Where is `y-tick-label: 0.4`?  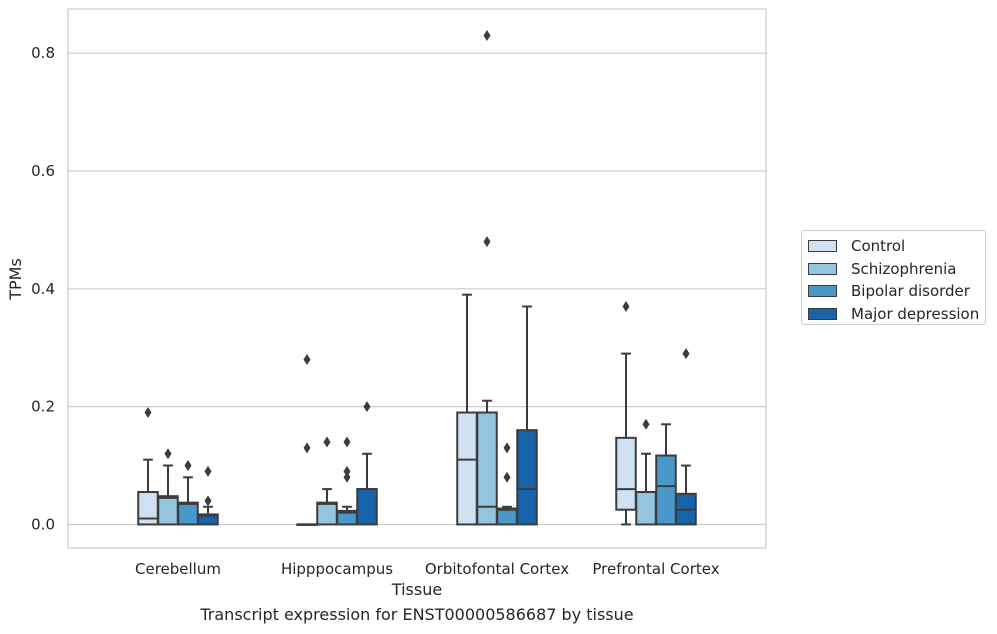 y-tick-label: 0.4 is located at coordinates (43, 289).